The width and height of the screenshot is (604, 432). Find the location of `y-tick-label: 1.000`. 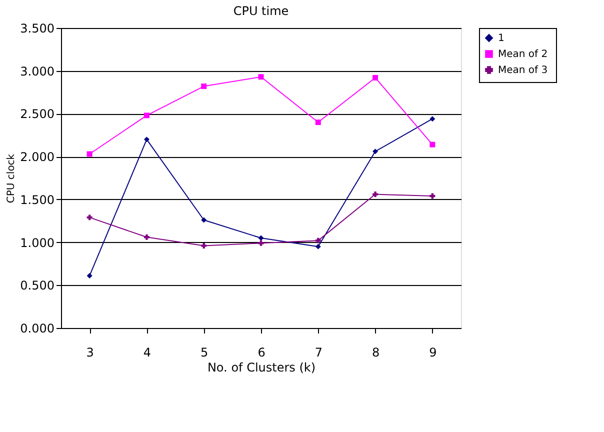

y-tick-label: 1.000 is located at coordinates (37, 243).